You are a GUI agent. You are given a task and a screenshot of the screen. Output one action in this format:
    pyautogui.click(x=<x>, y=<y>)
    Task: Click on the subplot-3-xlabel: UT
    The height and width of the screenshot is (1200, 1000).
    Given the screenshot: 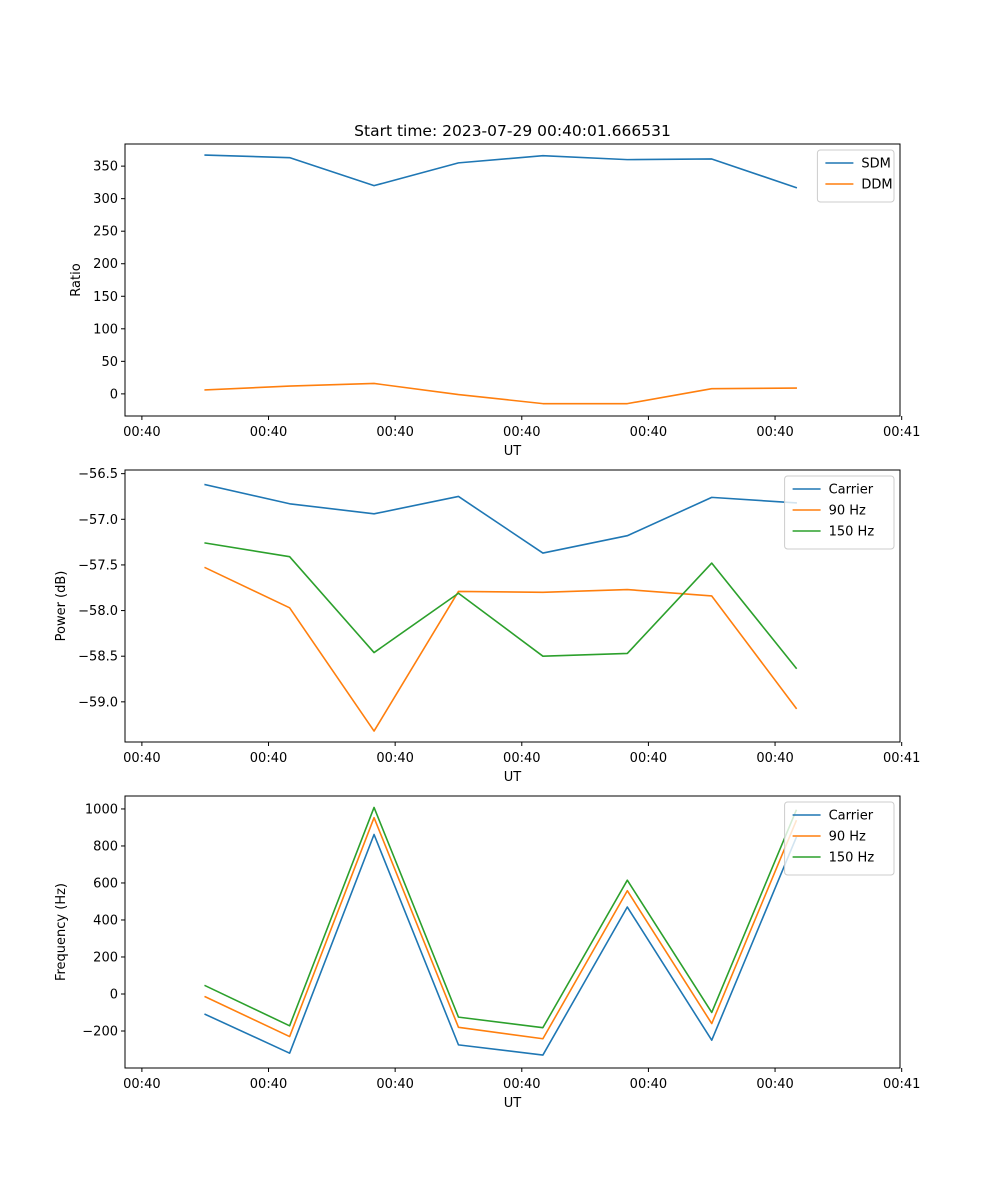 What is the action you would take?
    pyautogui.click(x=513, y=1103)
    